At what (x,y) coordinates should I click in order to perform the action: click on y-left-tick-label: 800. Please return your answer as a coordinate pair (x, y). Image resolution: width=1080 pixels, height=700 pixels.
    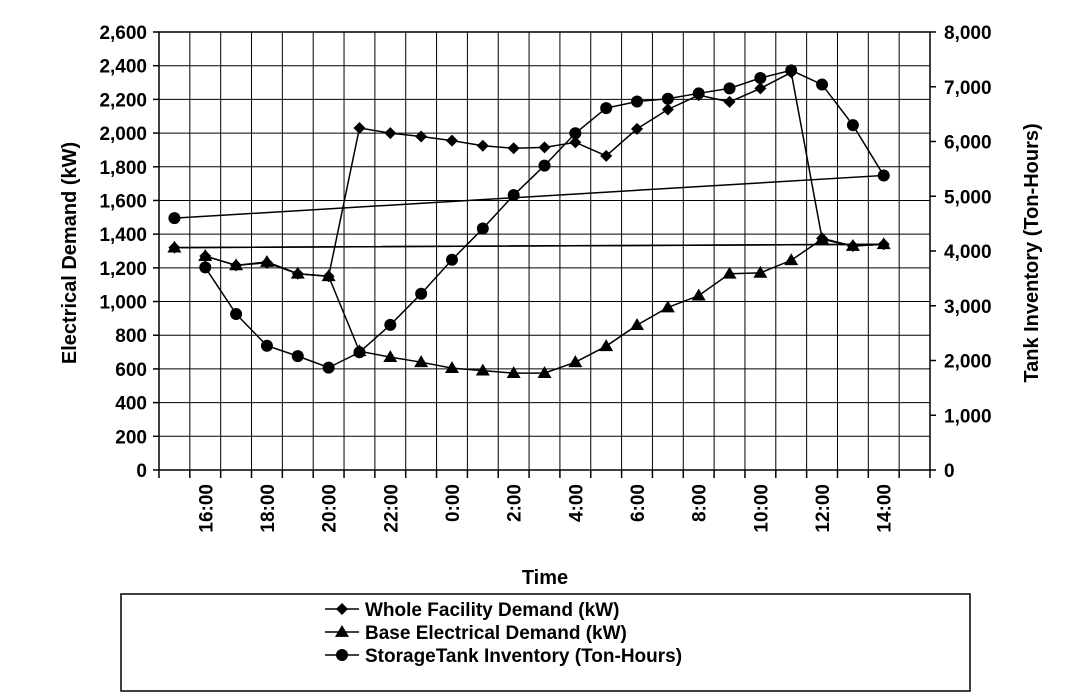
    Looking at the image, I should click on (131, 336).